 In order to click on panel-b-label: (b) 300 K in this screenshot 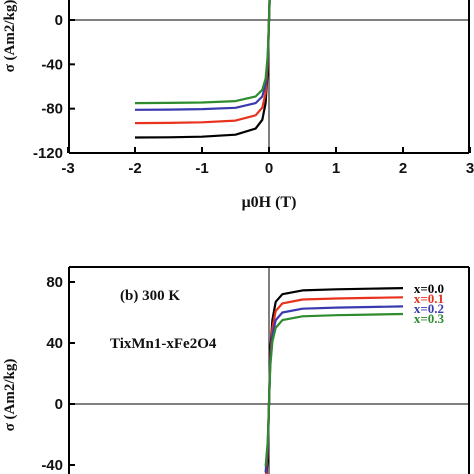, I will do `click(150, 296)`.